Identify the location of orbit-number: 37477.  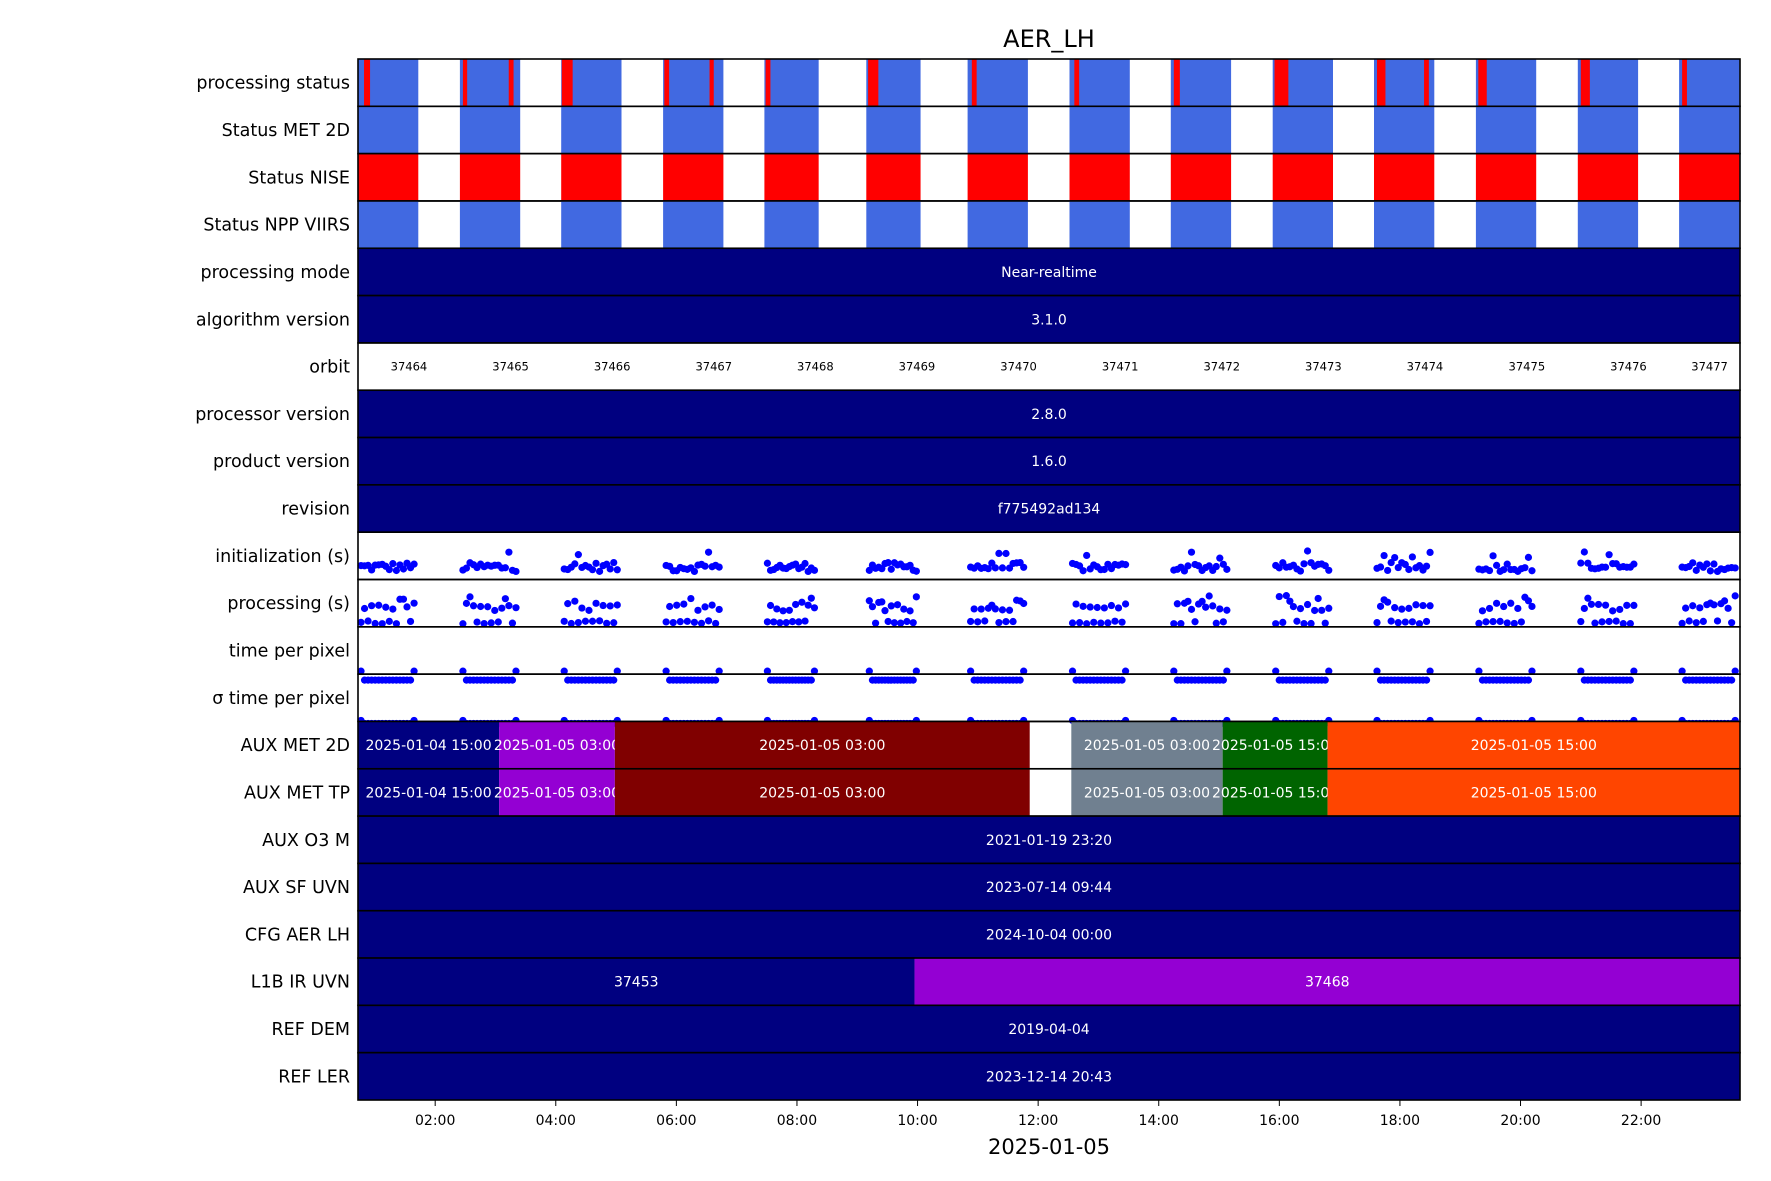
(1709, 367).